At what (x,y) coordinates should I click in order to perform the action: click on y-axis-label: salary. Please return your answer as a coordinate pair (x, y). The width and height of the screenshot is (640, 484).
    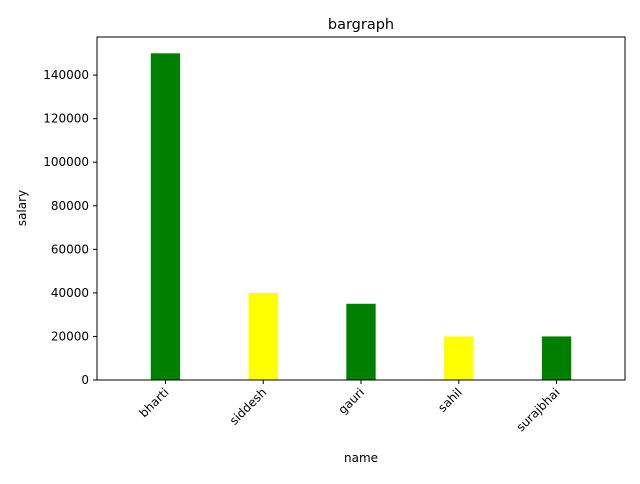
    Looking at the image, I should click on (22, 208).